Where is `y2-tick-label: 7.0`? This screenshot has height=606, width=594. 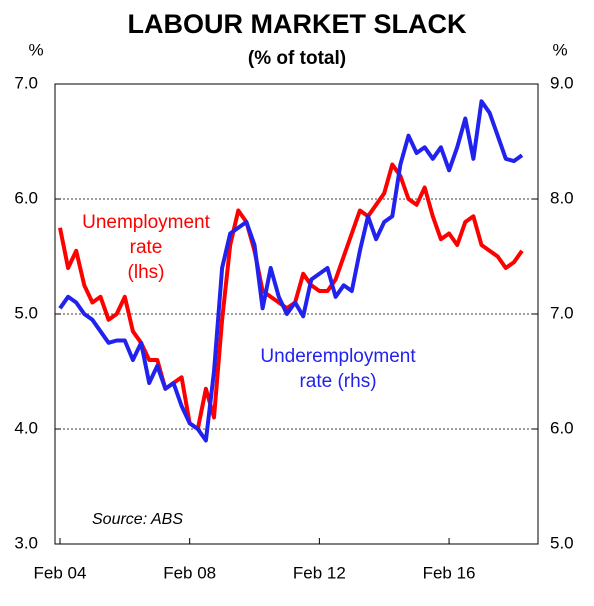
y2-tick-label: 7.0 is located at coordinates (562, 312).